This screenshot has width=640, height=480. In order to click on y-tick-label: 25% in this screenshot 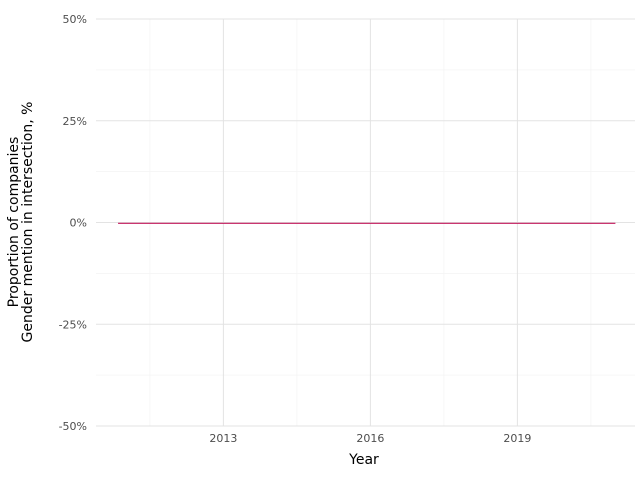, I will do `click(75, 121)`.